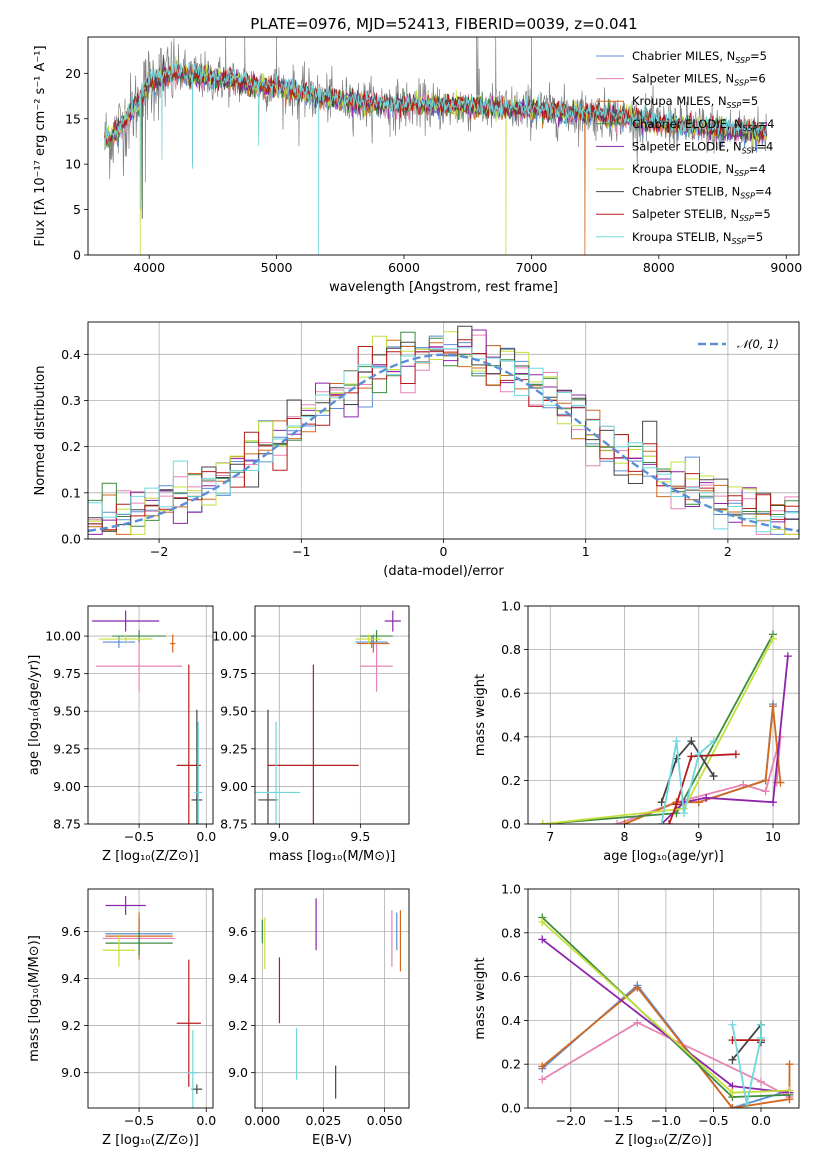 Image resolution: width=819 pixels, height=1170 pixels. What do you see at coordinates (706, 797) in the screenshot?
I see `marker-salpeter-elodie` at bounding box center [706, 797].